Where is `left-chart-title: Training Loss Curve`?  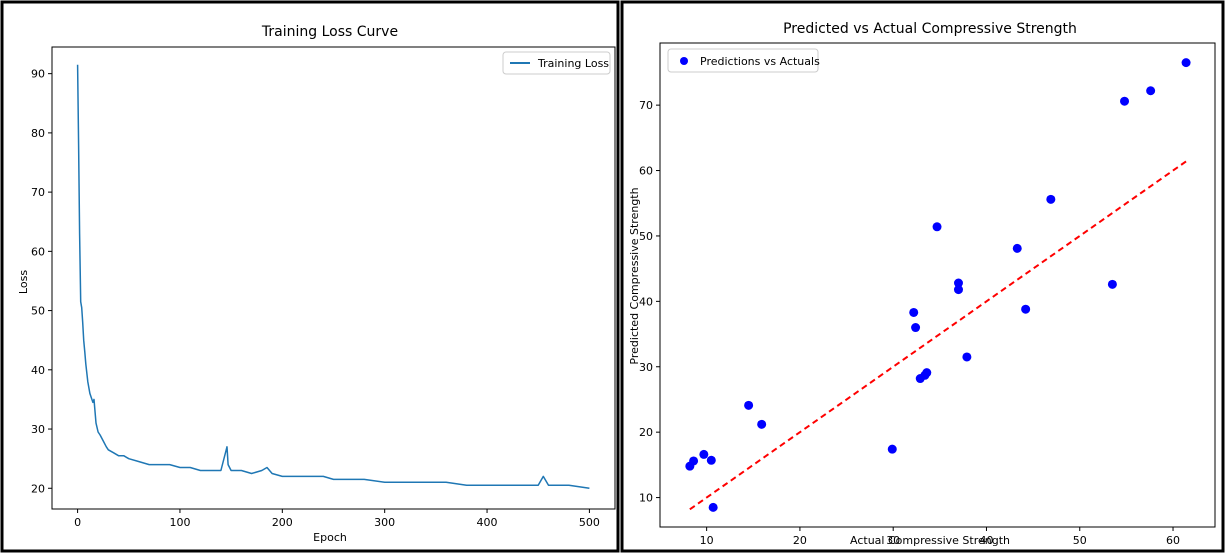 left-chart-title: Training Loss Curve is located at coordinates (329, 32).